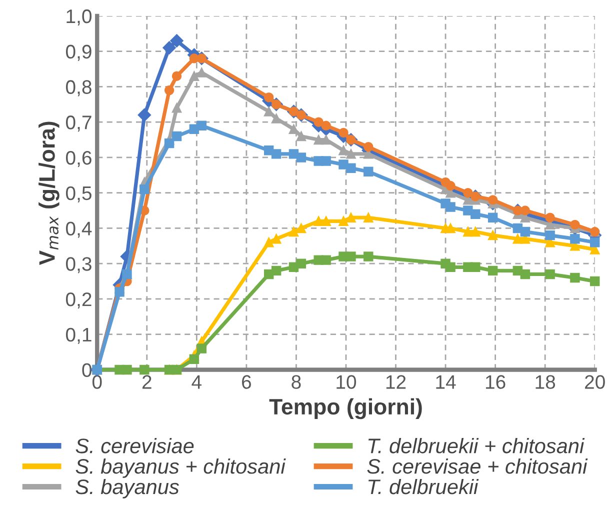 This screenshot has width=607, height=532. Describe the element at coordinates (79, 300) in the screenshot. I see `y-tick-label: 0,2` at that location.